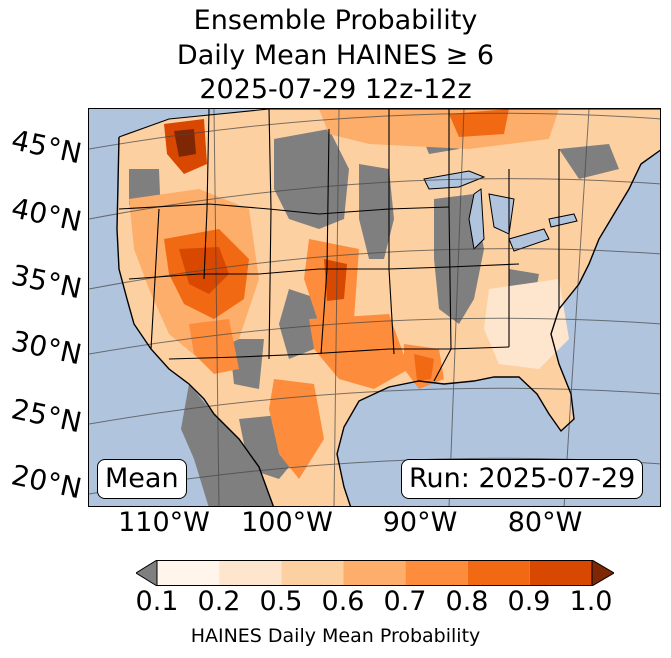 This screenshot has height=658, width=671. What do you see at coordinates (591, 601) in the screenshot?
I see `colorbar-tick-1.0: 1.0` at bounding box center [591, 601].